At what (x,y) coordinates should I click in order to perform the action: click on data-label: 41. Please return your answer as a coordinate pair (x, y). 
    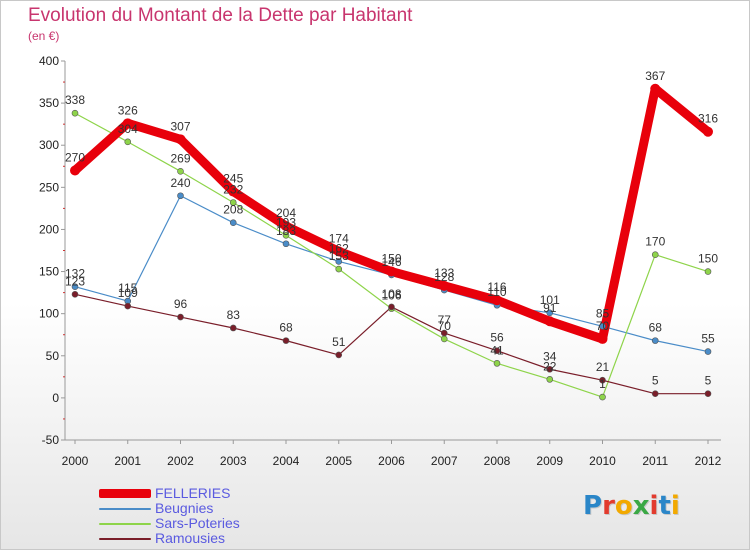
    Looking at the image, I should click on (497, 350).